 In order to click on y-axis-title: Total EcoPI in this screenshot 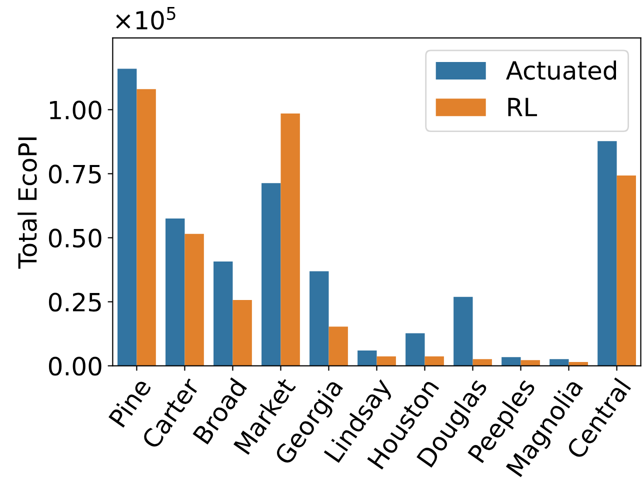, I will do `click(27, 203)`.